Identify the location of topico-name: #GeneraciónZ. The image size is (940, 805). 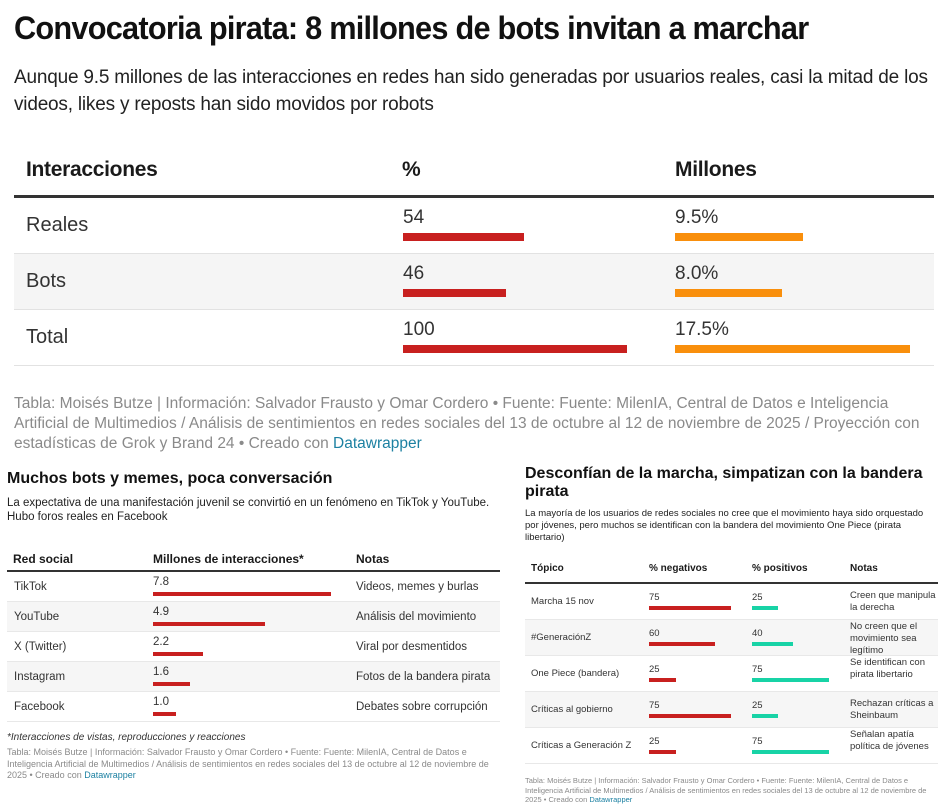
(561, 637).